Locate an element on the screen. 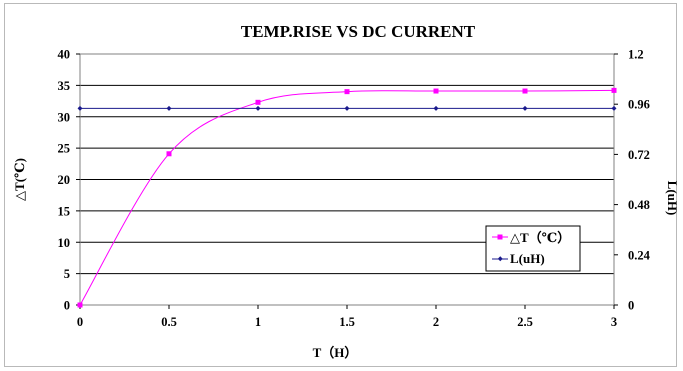 This screenshot has height=371, width=683. legend-label-dt: △T（℃） is located at coordinates (540, 237).